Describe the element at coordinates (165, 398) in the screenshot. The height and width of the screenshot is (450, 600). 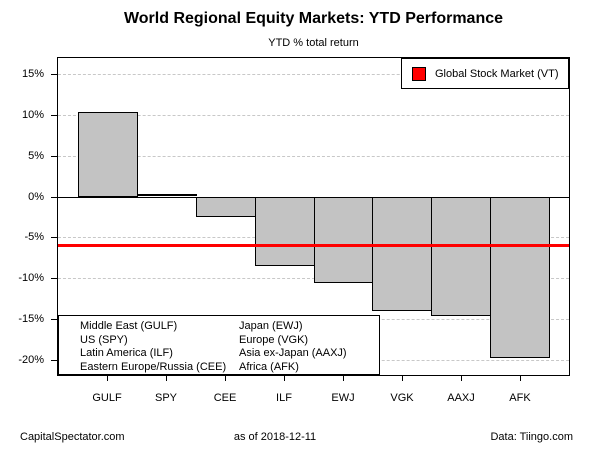
I see `x-axis-label-spy: SPY` at that location.